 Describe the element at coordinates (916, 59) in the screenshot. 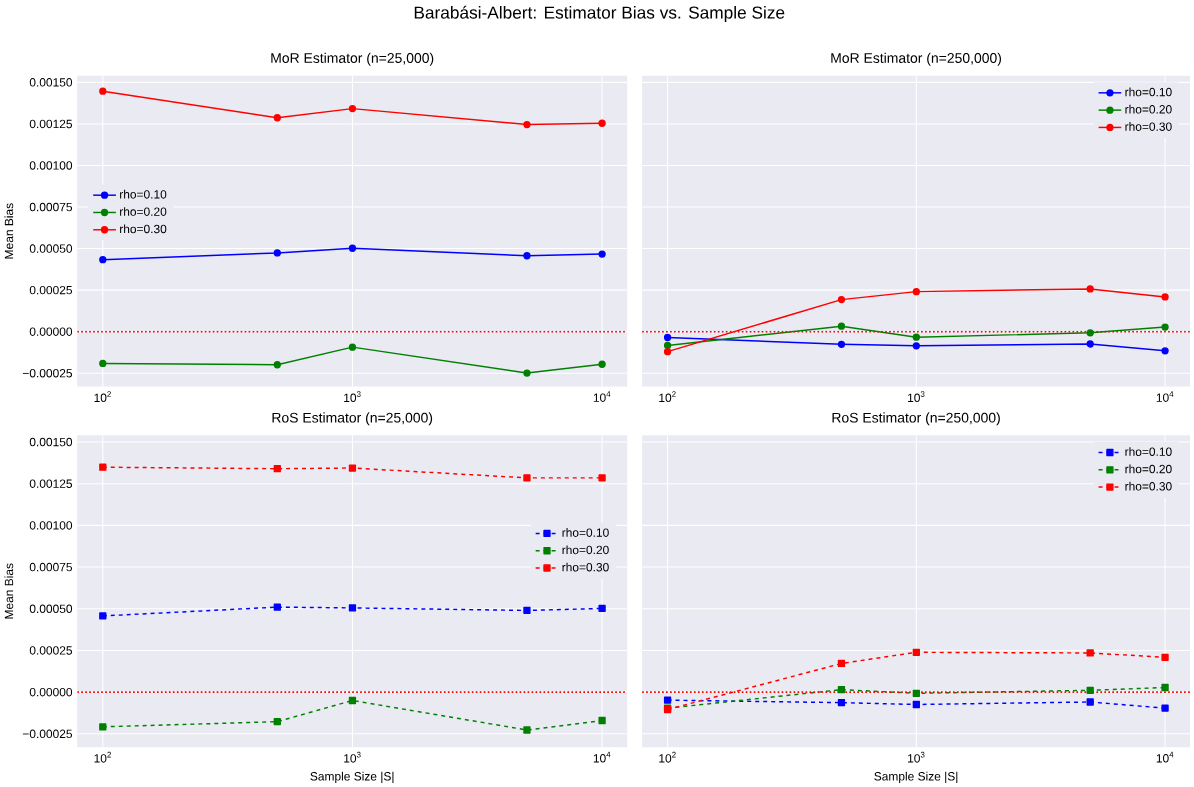

I see `chart-title: MoR Estimator (n=250,000)` at that location.